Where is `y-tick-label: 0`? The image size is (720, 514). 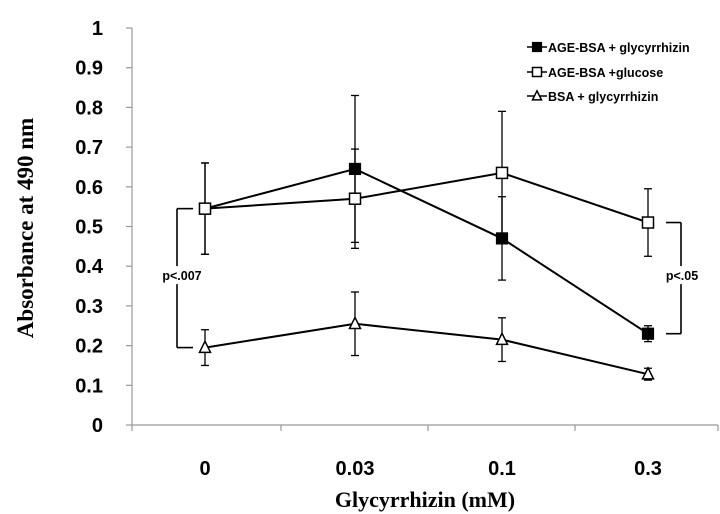 y-tick-label: 0 is located at coordinates (97, 426).